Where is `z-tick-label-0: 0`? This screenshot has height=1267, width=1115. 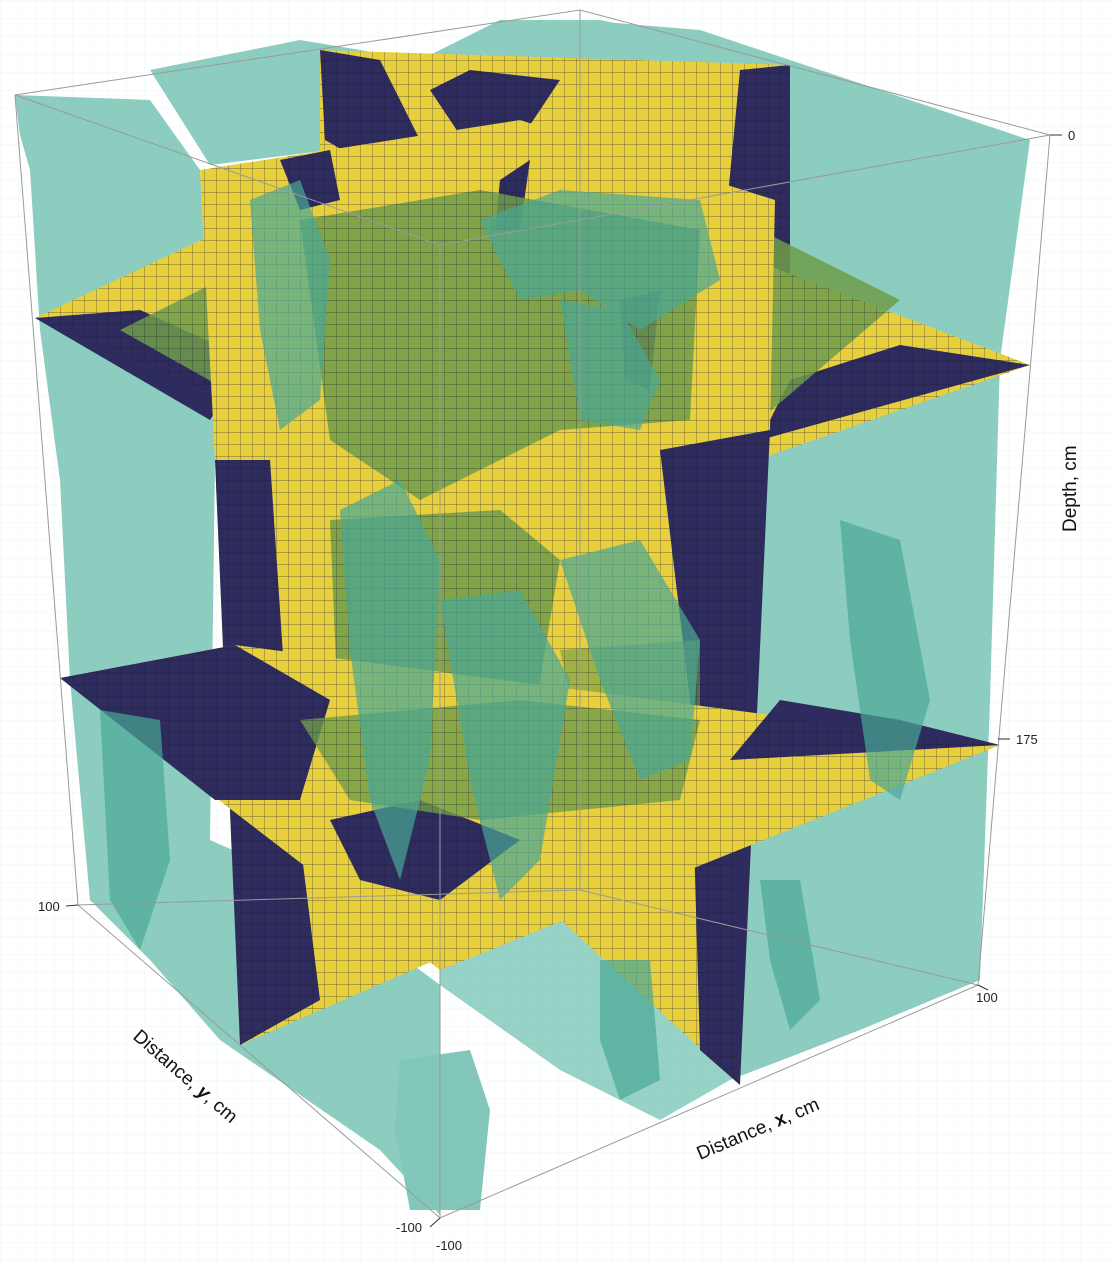
z-tick-label-0: 0 is located at coordinates (1071, 135).